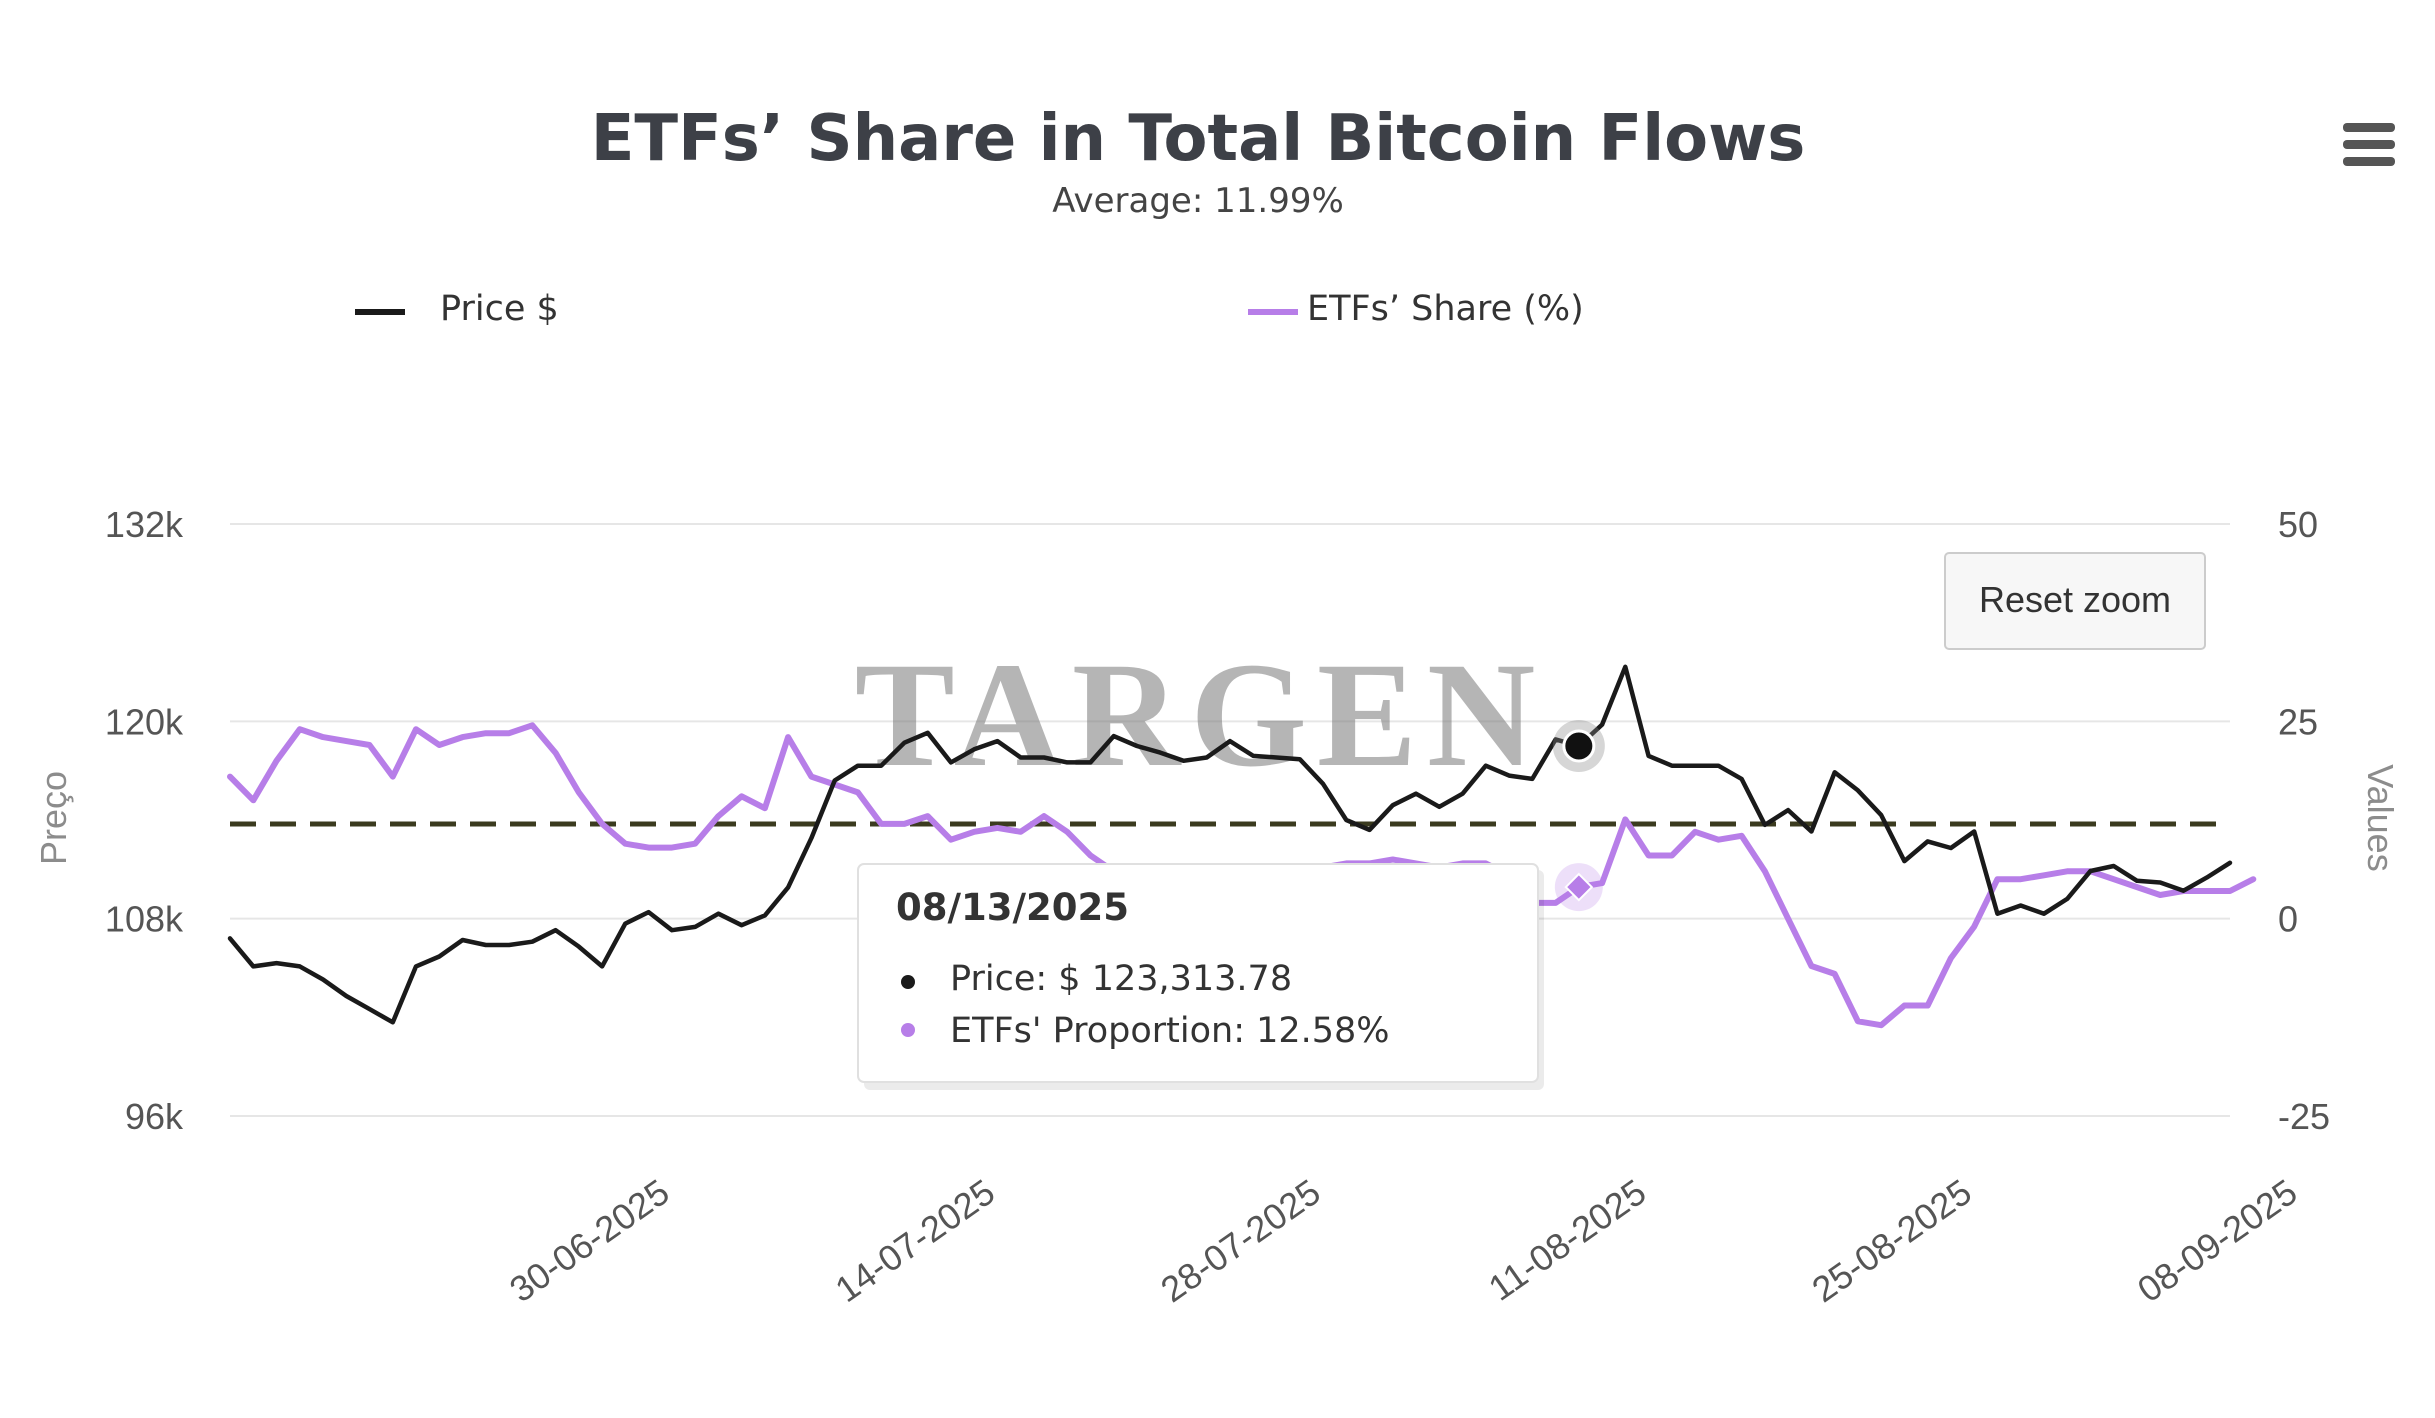 Image resolution: width=2435 pixels, height=1418 pixels. What do you see at coordinates (1200, 715) in the screenshot?
I see `watermark: TARGEN` at bounding box center [1200, 715].